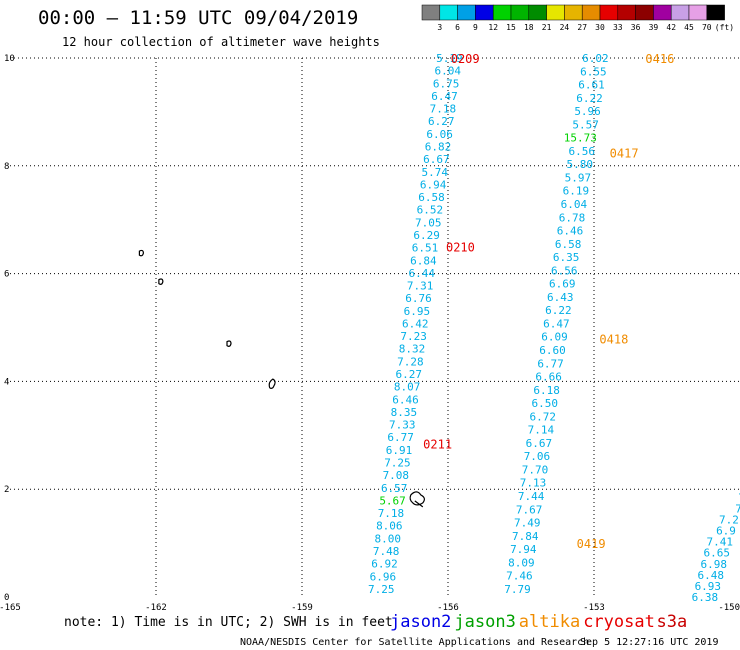 This screenshot has width=740, height=650. Describe the element at coordinates (6, 382) in the screenshot. I see `y-tick-label: 4` at that location.